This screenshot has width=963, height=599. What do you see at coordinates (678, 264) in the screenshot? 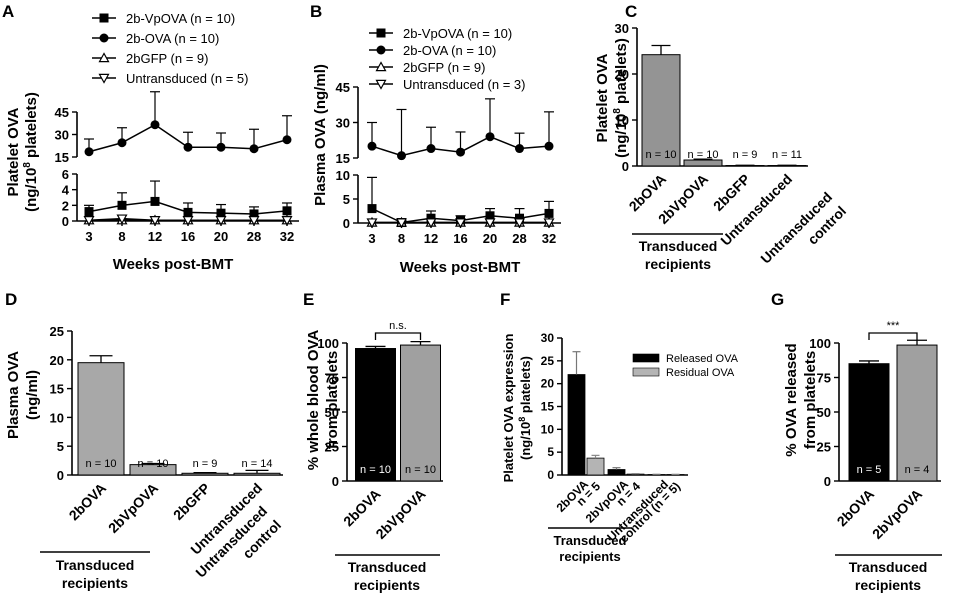
I see `c-group1-line2: recipients` at bounding box center [678, 264].